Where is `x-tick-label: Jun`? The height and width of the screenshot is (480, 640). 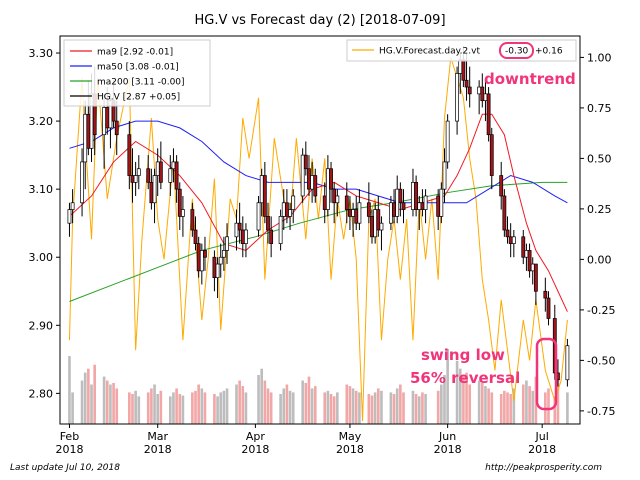
x-tick-label: Jun is located at coordinates (447, 436).